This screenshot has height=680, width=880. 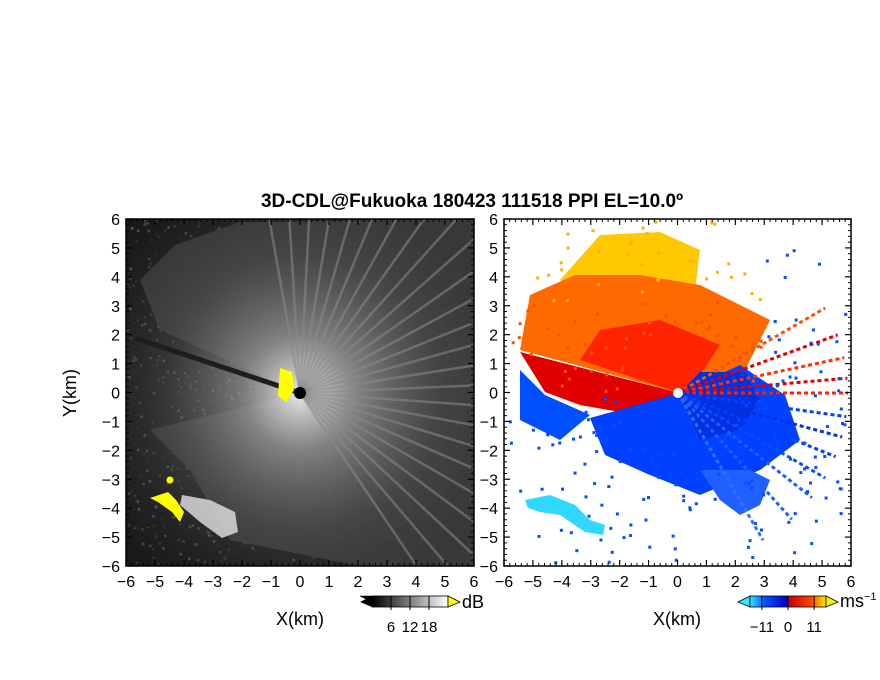 I want to click on velocity-x-tick-label: 0, so click(x=677, y=582).